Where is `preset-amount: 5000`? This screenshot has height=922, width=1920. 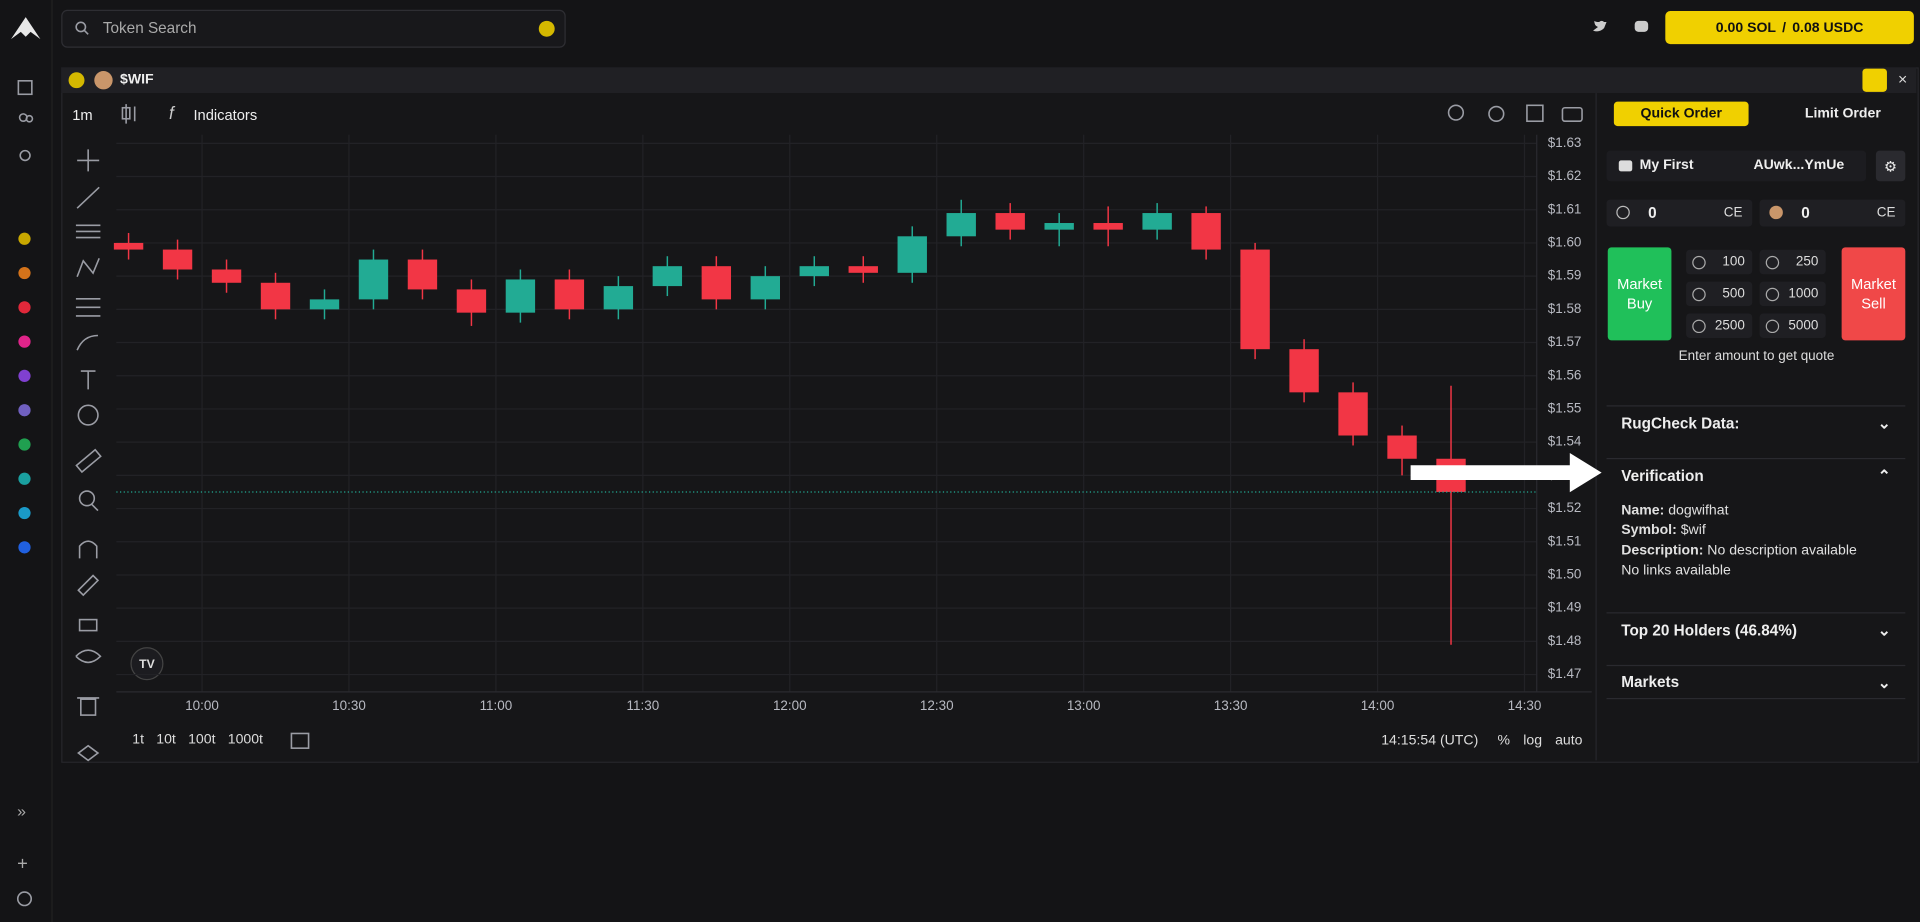 preset-amount: 5000 is located at coordinates (1792, 325).